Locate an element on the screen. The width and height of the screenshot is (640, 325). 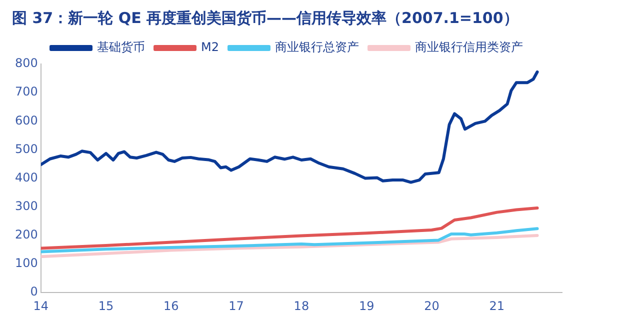
x-tick-label: 14 is located at coordinates (41, 305).